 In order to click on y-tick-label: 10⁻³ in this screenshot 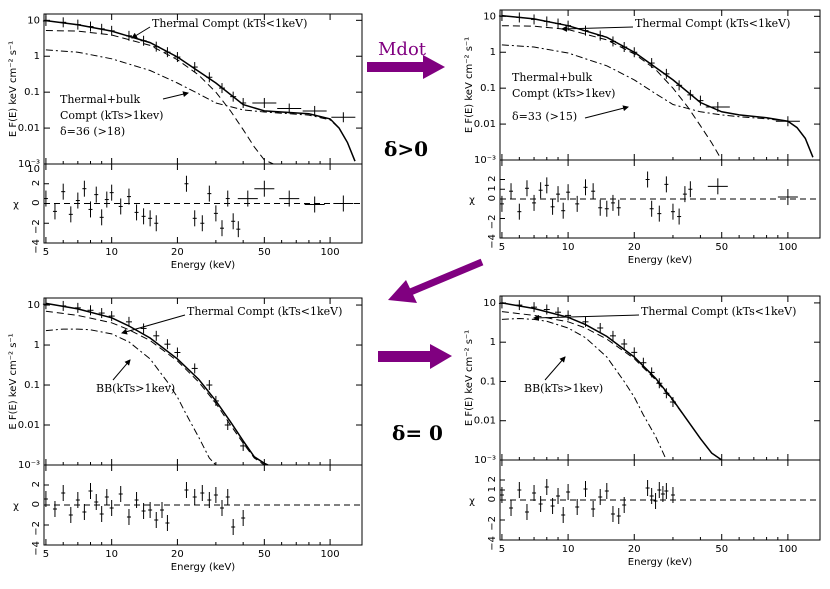, I will do `click(485, 460)`.